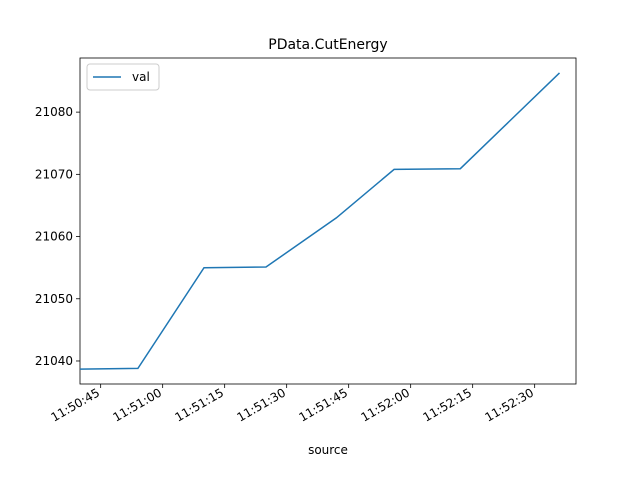 This screenshot has height=484, width=640. I want to click on x-tick-label: 11:51:30, so click(261, 404).